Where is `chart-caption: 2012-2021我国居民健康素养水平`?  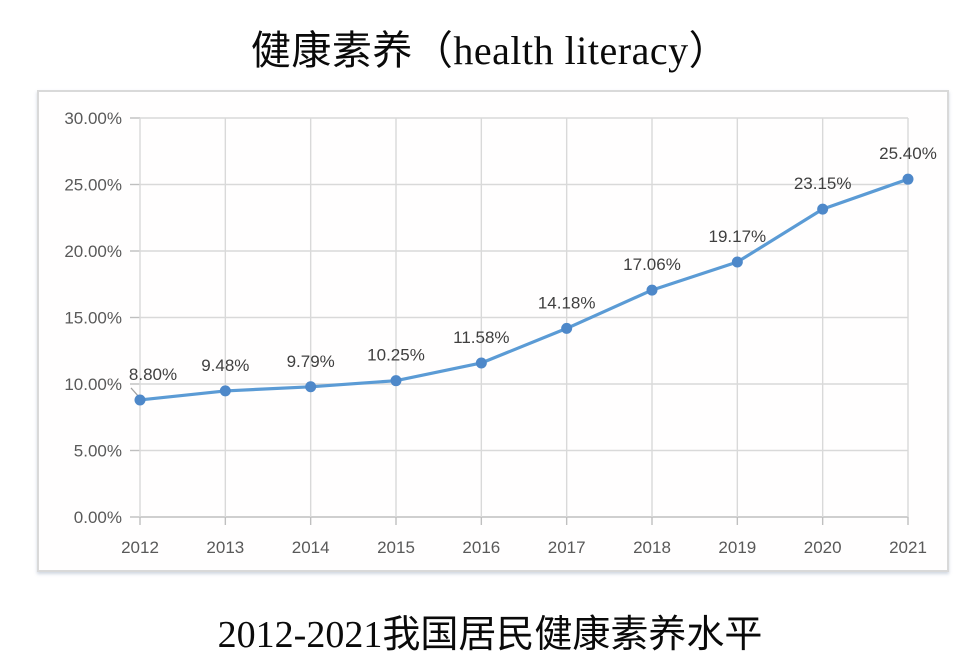
chart-caption: 2012-2021我国居民健康素养水平 is located at coordinates (490, 635).